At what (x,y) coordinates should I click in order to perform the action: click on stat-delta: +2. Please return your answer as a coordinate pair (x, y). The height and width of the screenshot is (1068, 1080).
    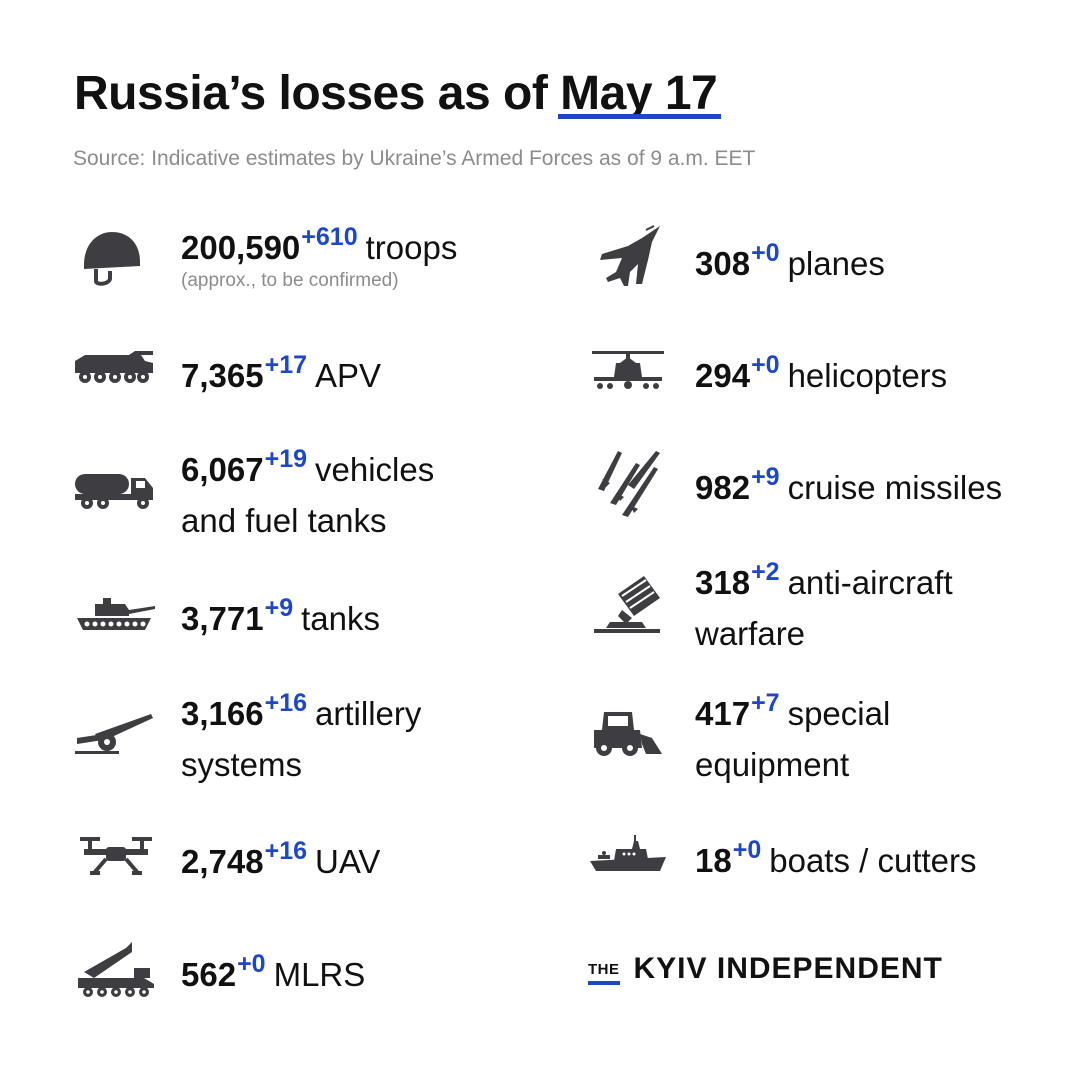
    Looking at the image, I should click on (765, 572).